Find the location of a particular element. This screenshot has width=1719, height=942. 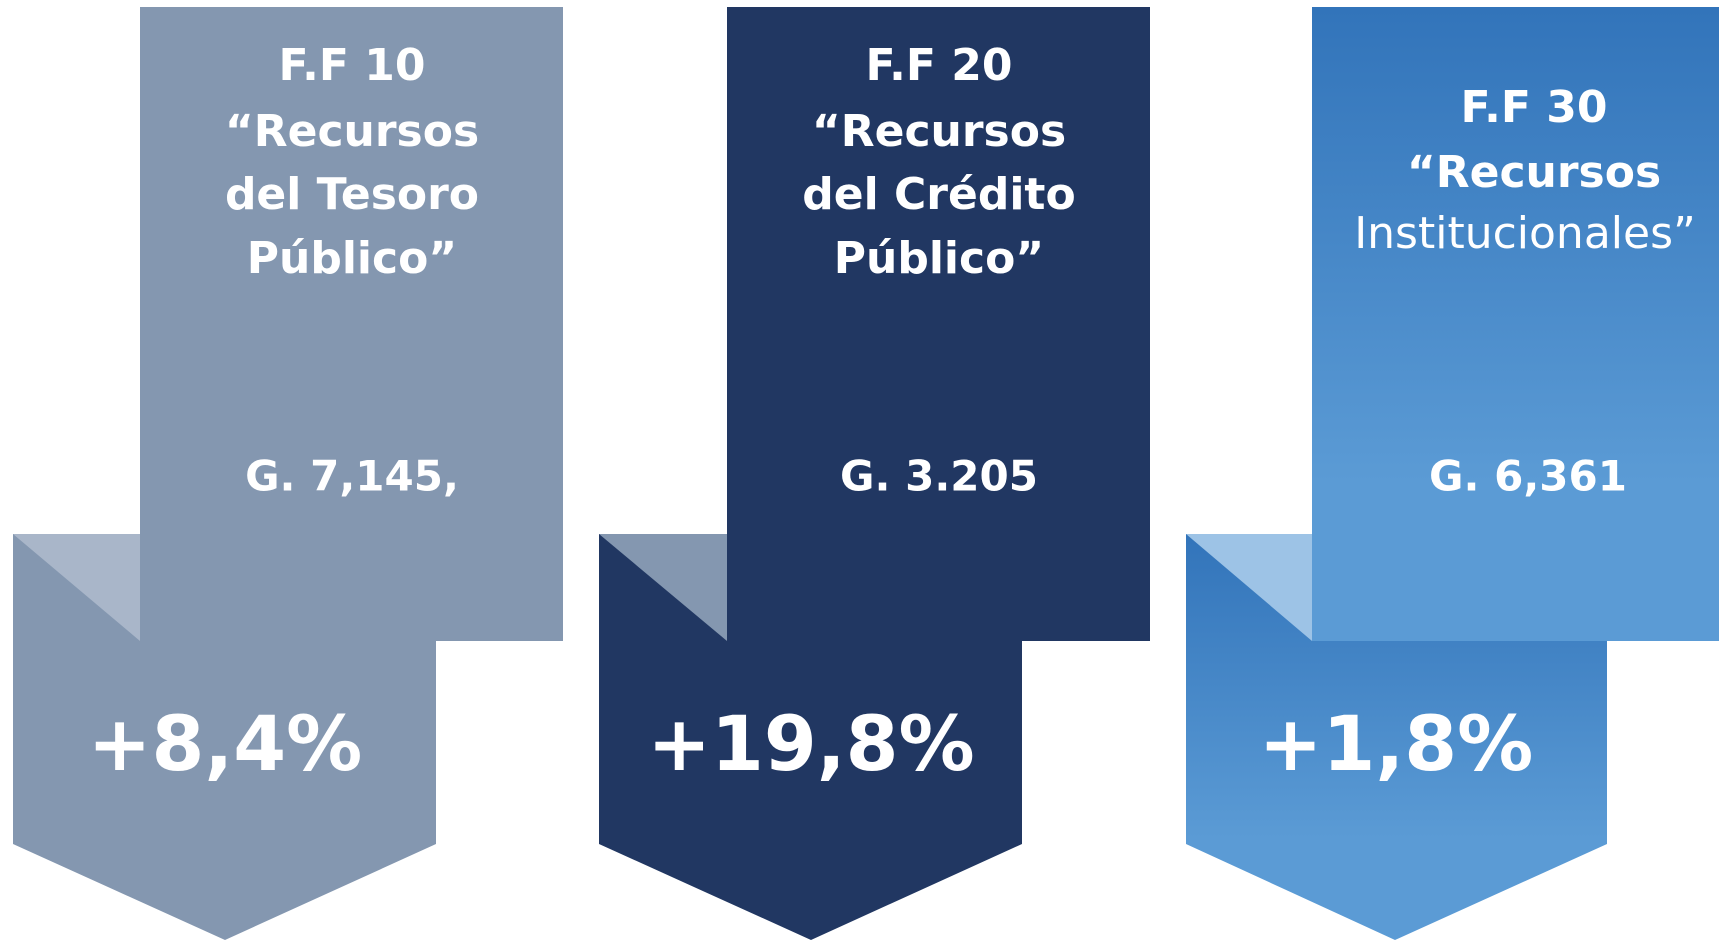

change: +1,8% is located at coordinates (1396, 743).